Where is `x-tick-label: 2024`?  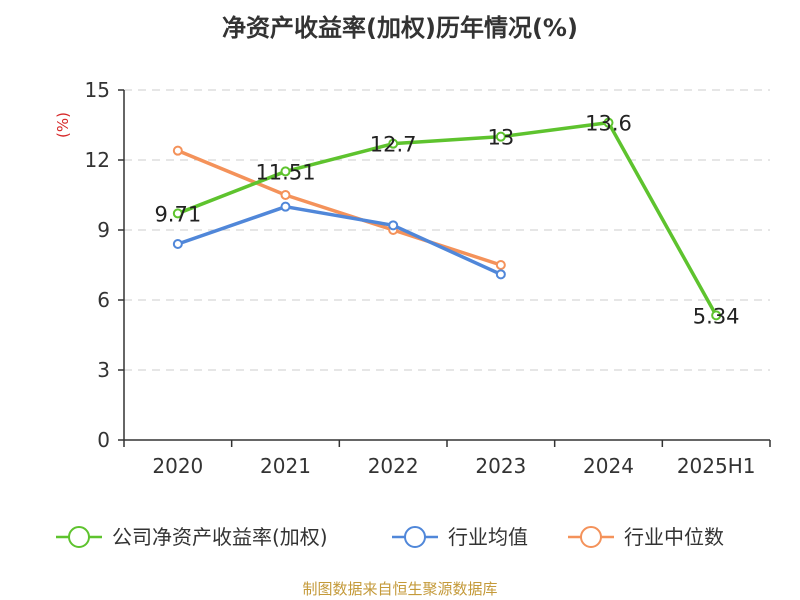
x-tick-label: 2024 is located at coordinates (608, 466).